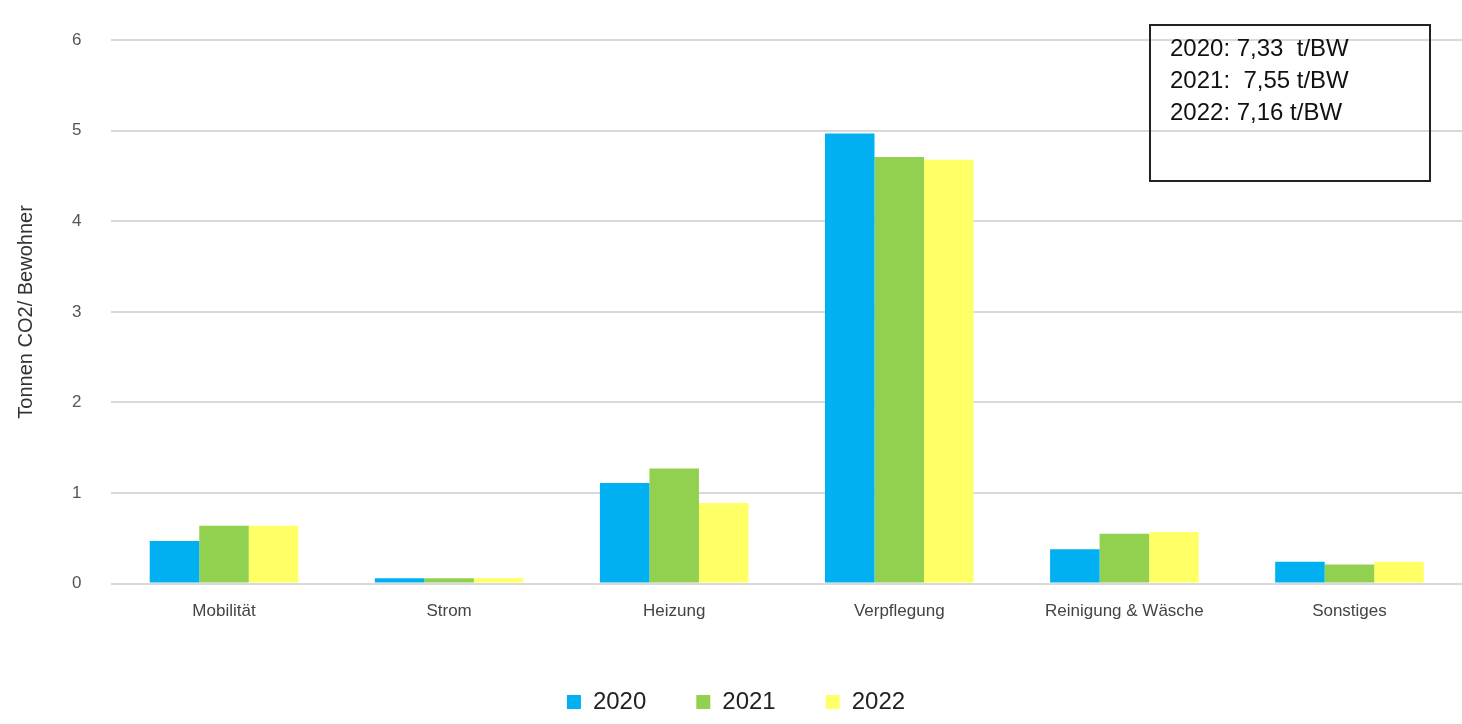  What do you see at coordinates (749, 700) in the screenshot?
I see `legend-label: 2021` at bounding box center [749, 700].